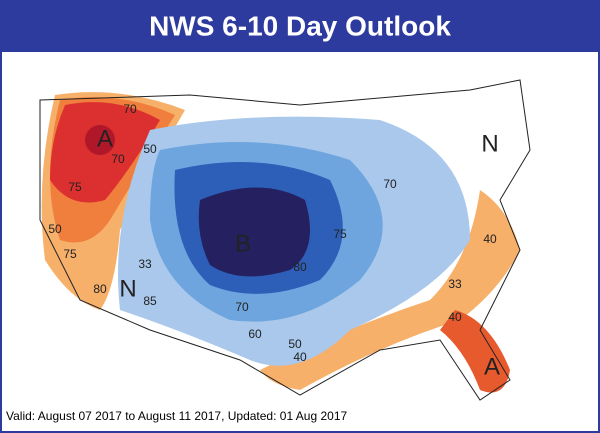 This screenshot has height=433, width=600. I want to click on title: NWS 6-10 Day Outlook, so click(300, 25).